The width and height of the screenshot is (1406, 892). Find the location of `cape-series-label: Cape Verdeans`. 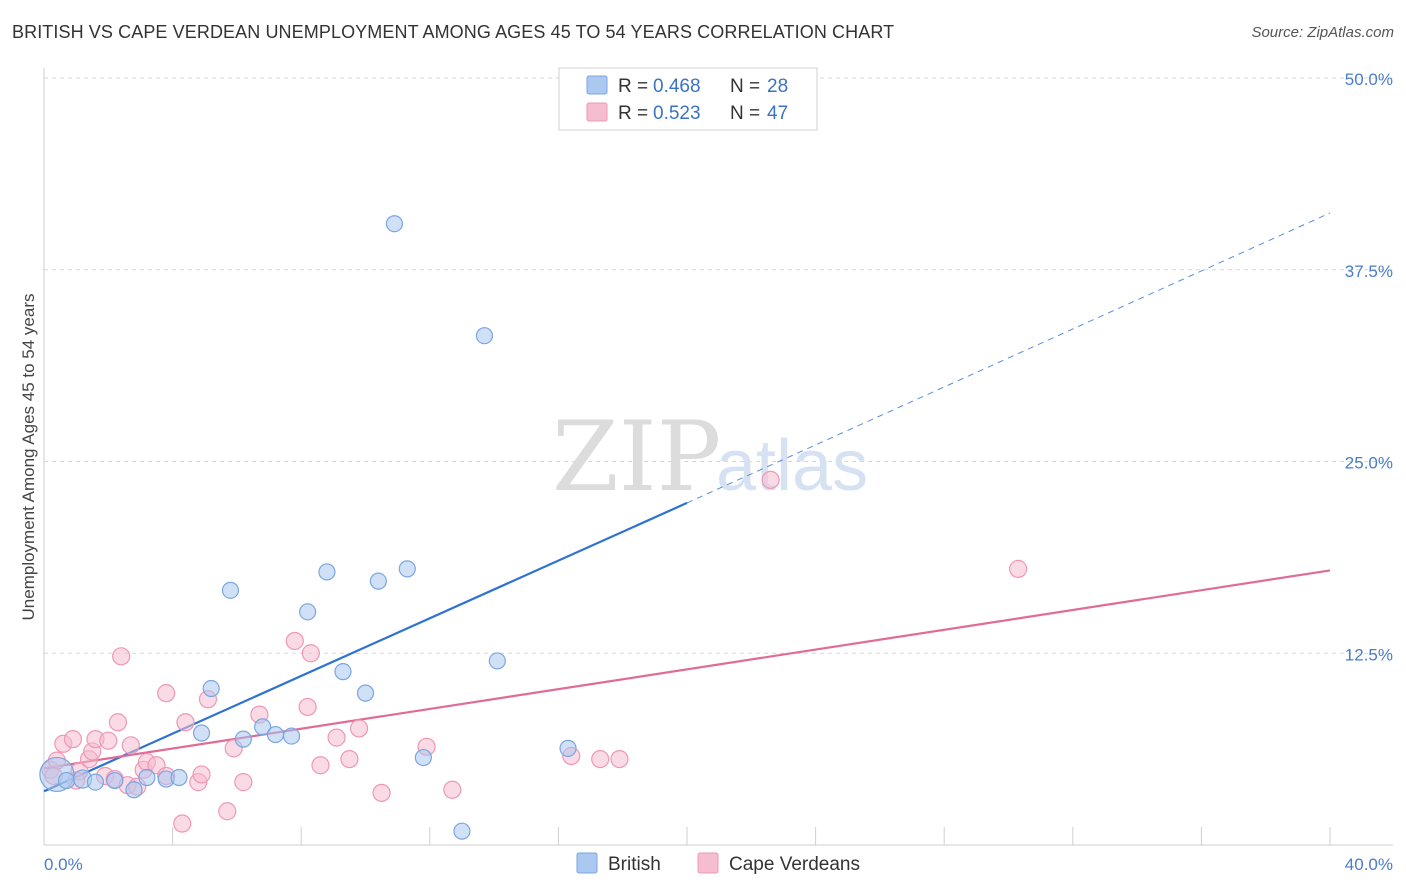

cape-series-label: Cape Verdeans is located at coordinates (794, 864).